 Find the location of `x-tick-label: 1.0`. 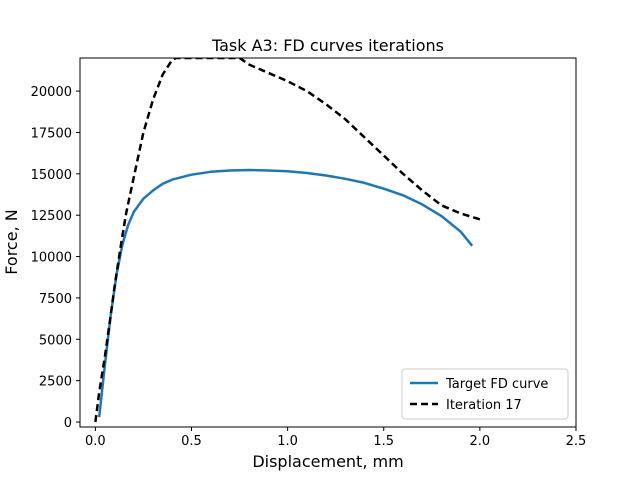

x-tick-label: 1.0 is located at coordinates (287, 441).